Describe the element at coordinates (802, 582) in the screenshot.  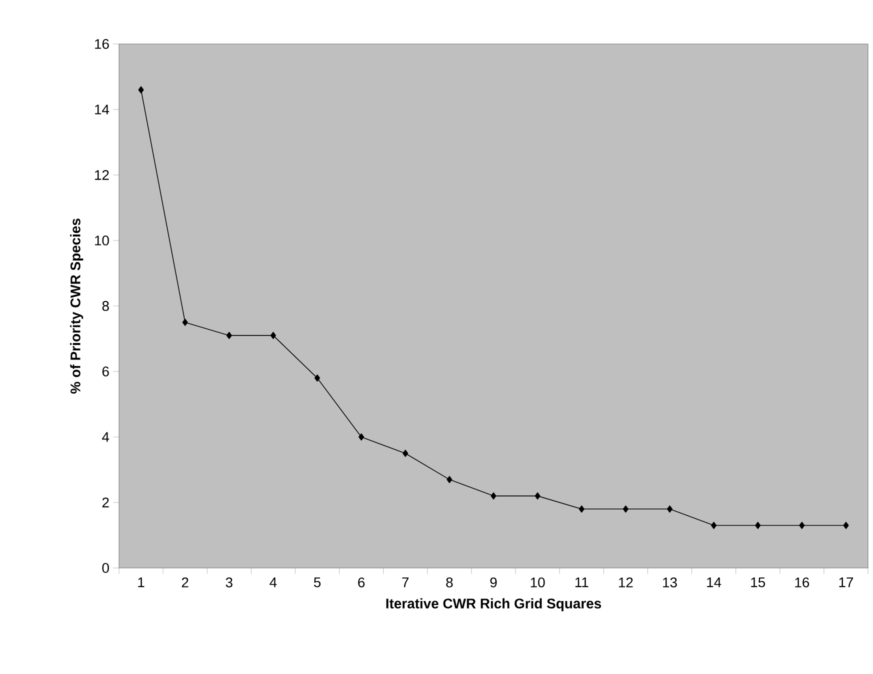
I see `x-tick-label: 16` at that location.